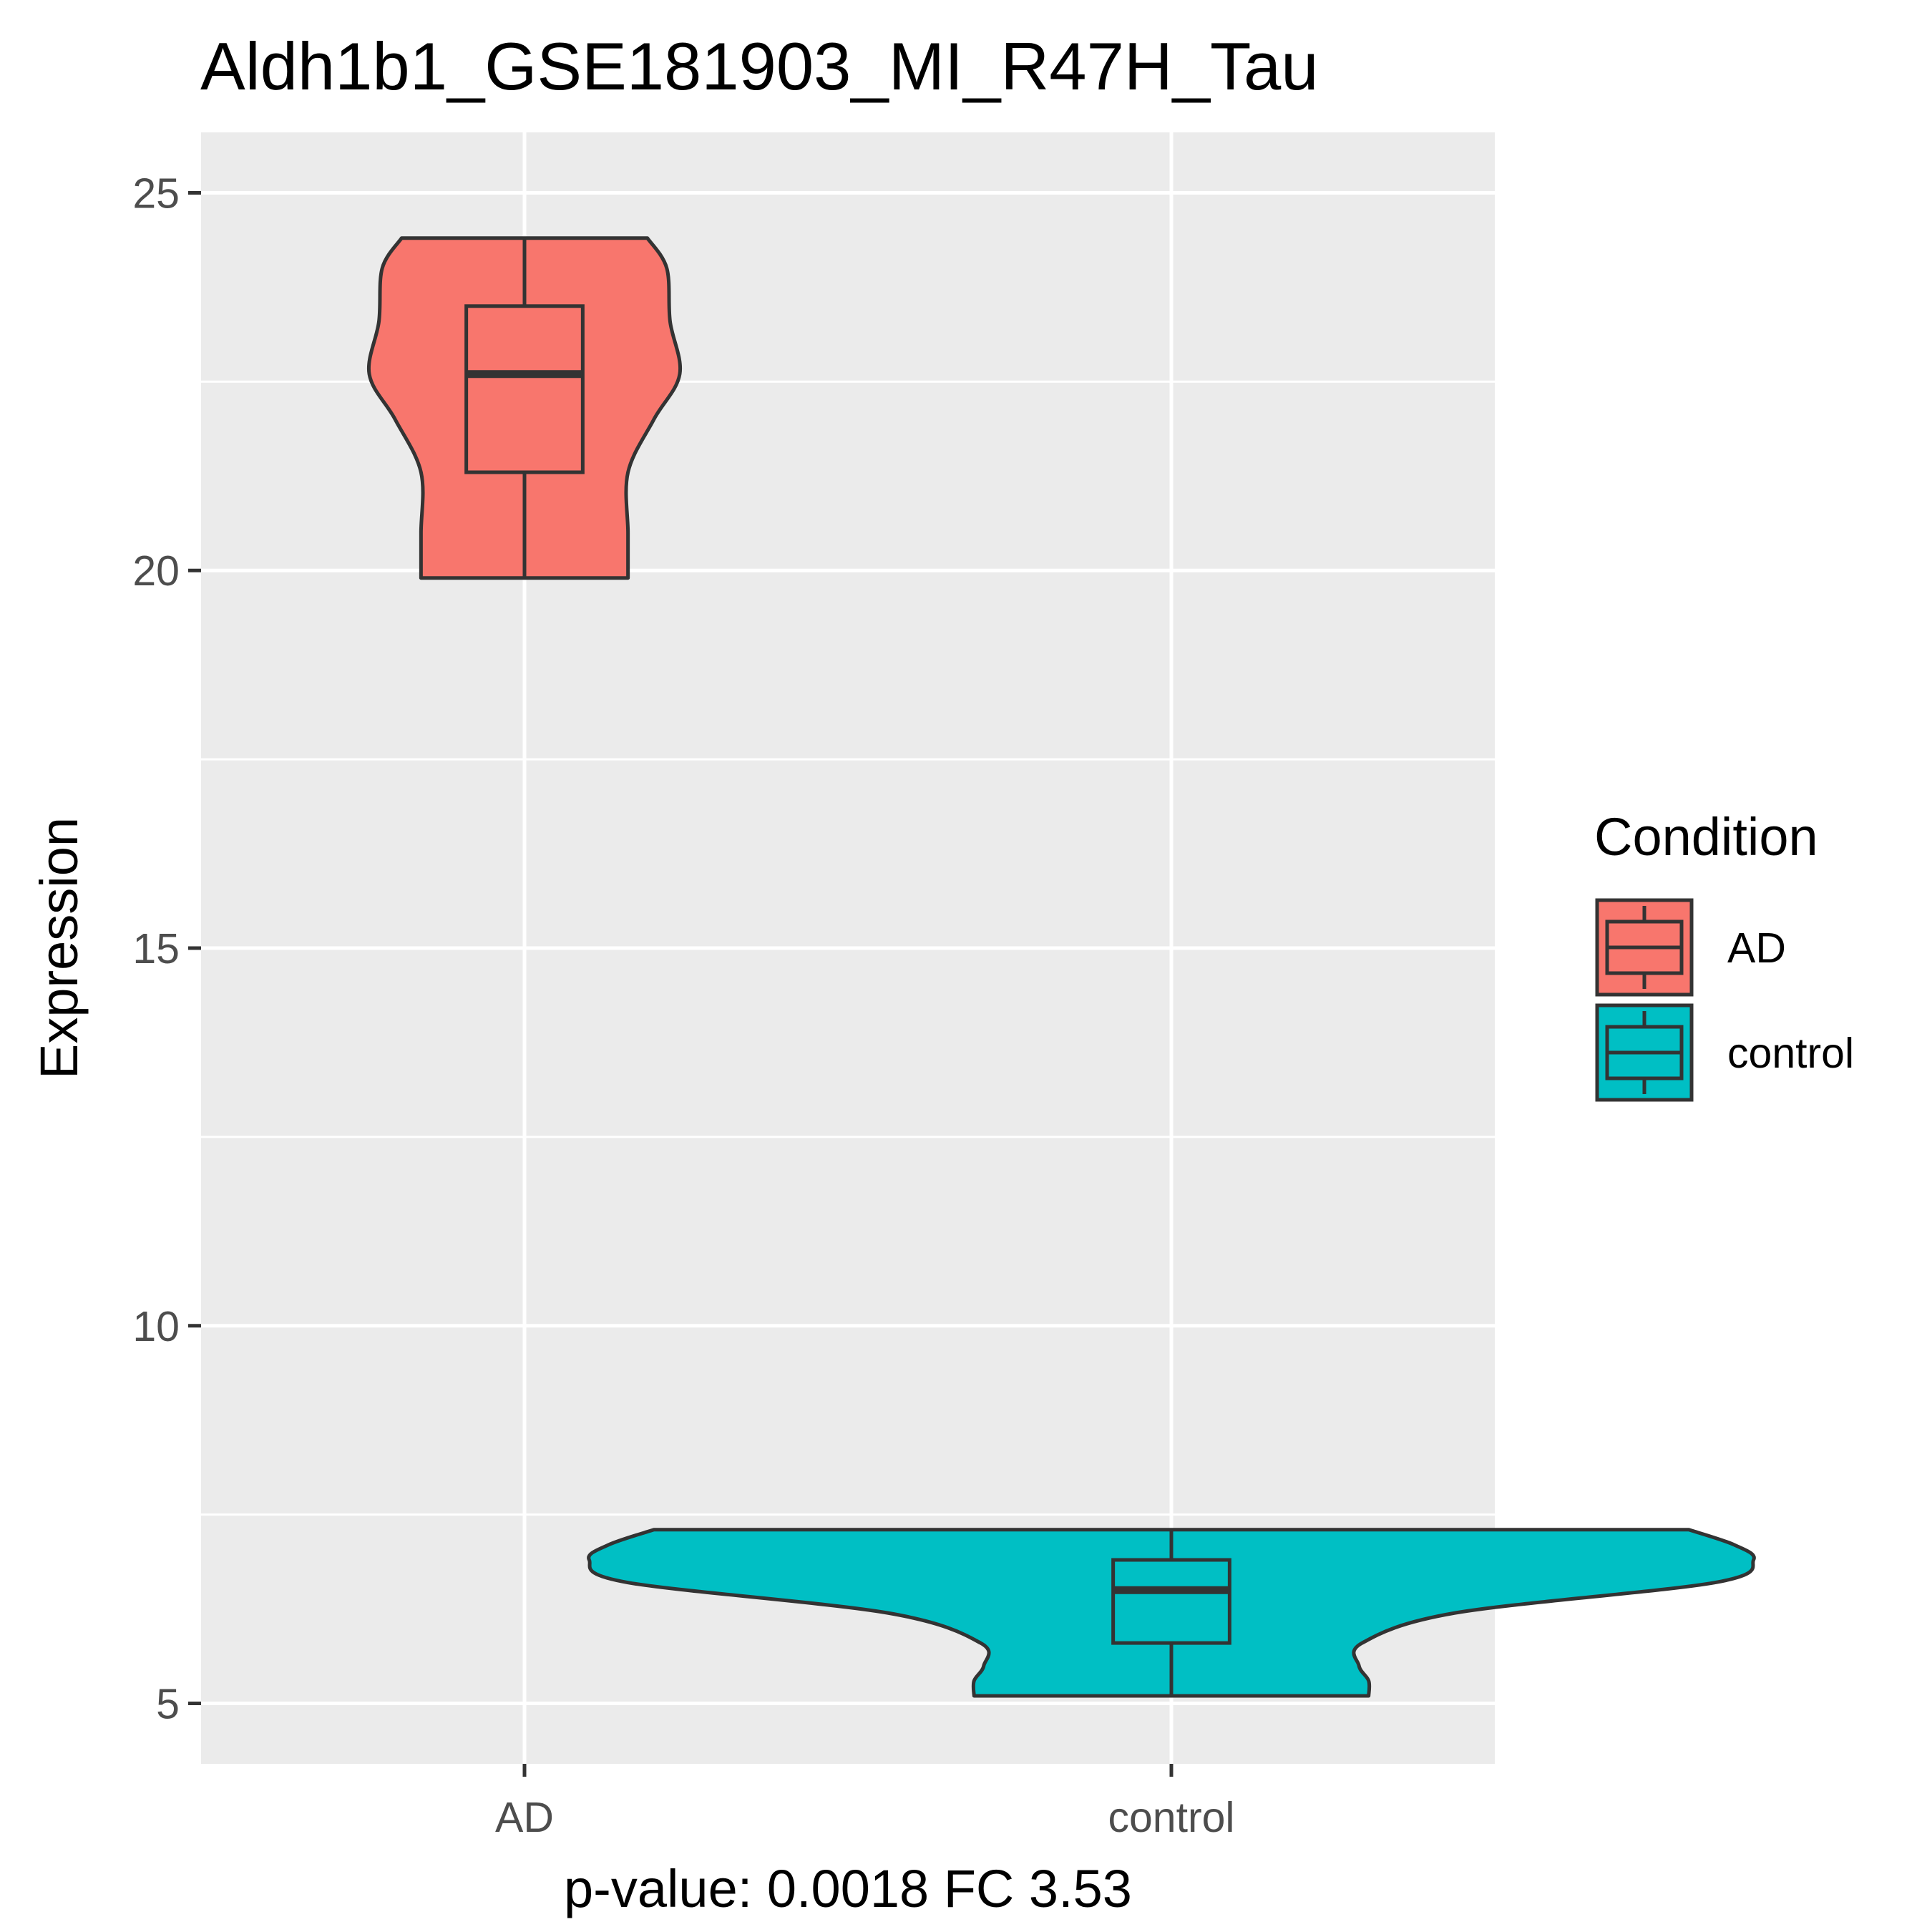 This screenshot has height=1932, width=1932. Describe the element at coordinates (759, 66) in the screenshot. I see `chart-title: Aldh1b1_GSE181903_MI_R47H_Tau` at that location.